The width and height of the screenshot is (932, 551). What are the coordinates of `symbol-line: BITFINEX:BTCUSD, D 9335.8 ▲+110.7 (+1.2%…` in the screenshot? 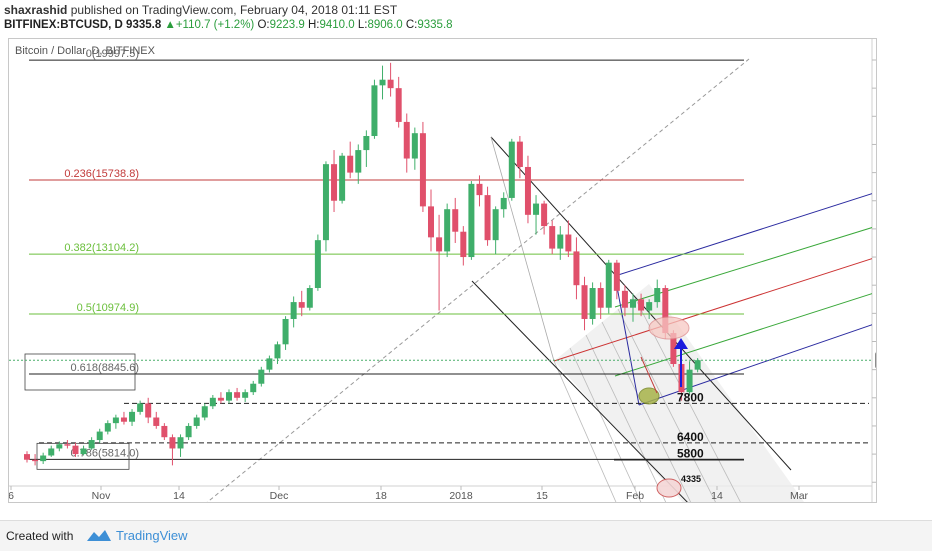 It's located at (228, 25).